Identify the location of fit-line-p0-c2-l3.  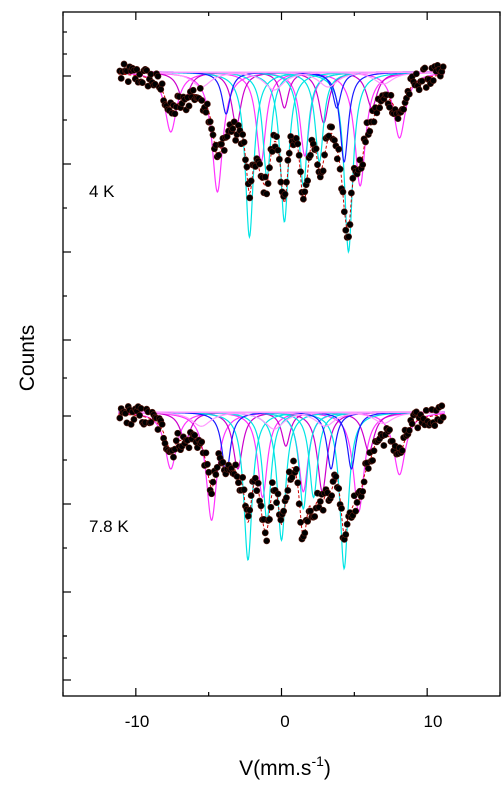
(281, 129).